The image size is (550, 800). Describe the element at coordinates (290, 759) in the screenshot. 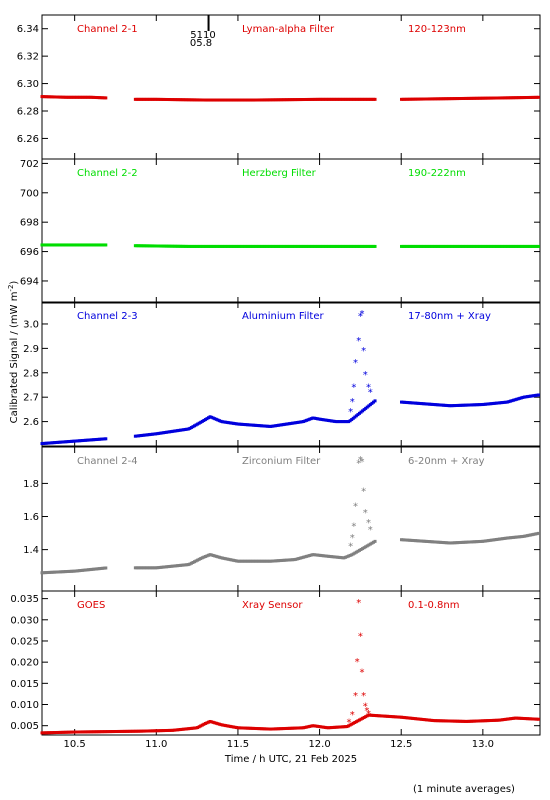

I see `x-axis-label: Time / h UTC, 21 Feb 2025` at that location.